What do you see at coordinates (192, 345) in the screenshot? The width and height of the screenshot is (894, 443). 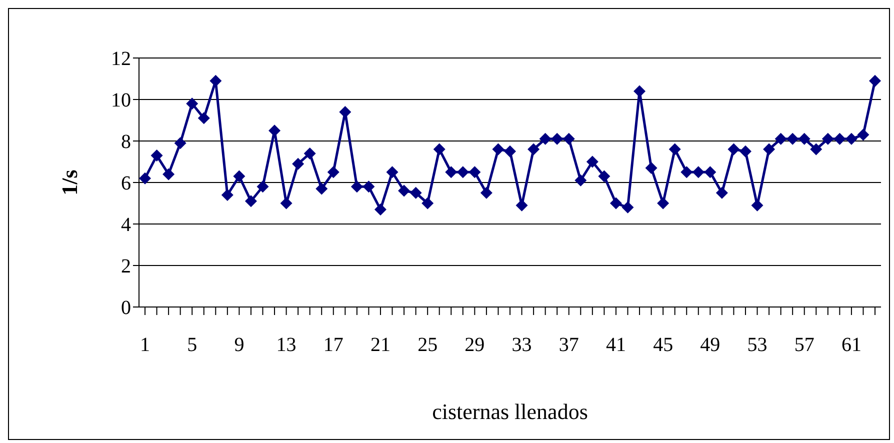 I see `x-tick-label: 5` at bounding box center [192, 345].